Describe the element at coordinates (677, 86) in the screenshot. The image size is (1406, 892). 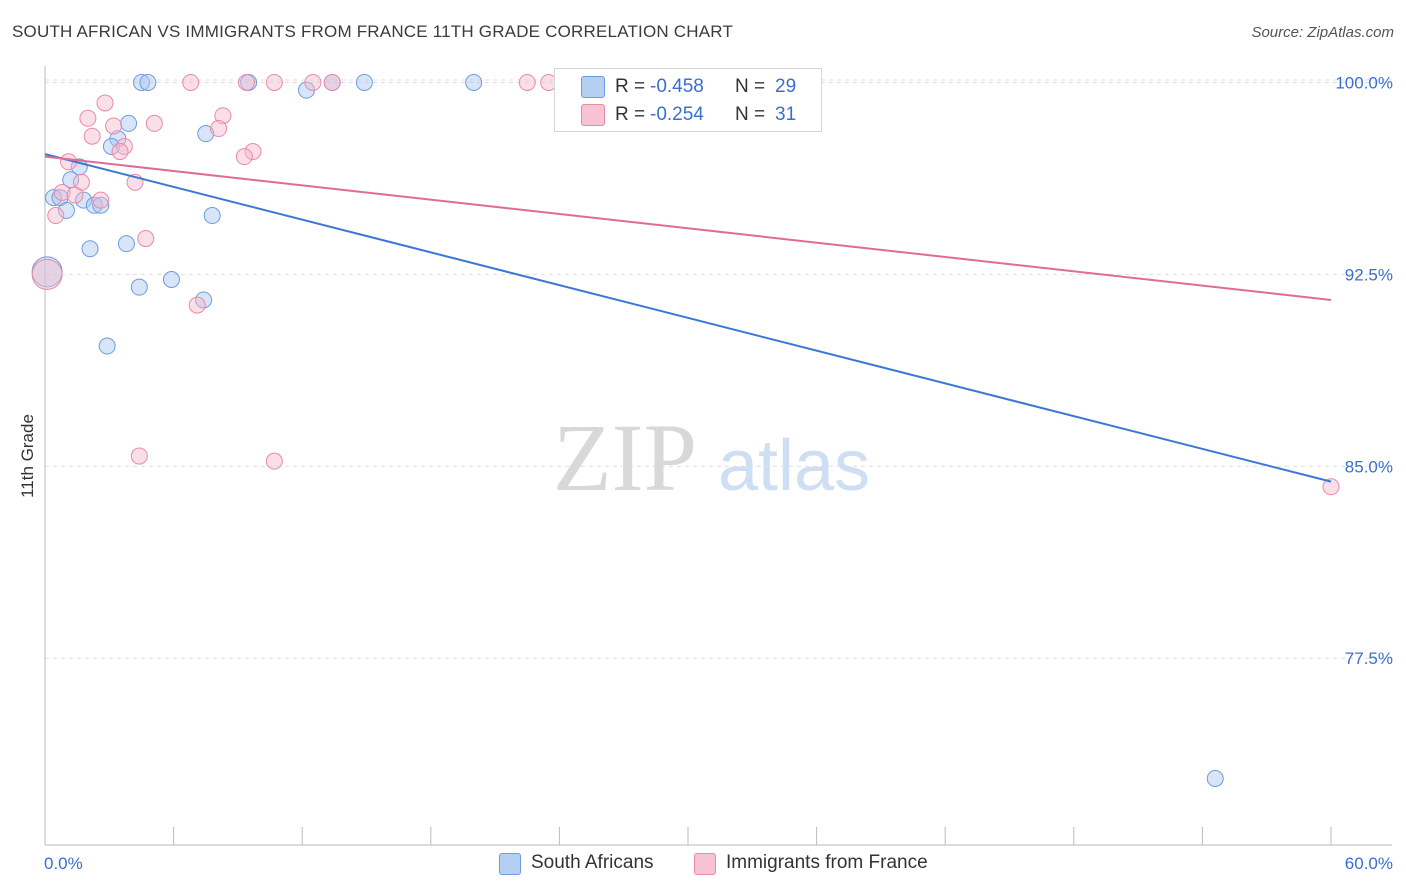
I see `r-value: -0.458` at that location.